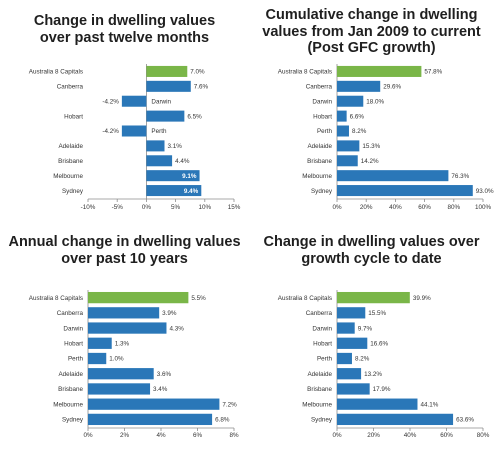 This screenshot has height=451, width=498. What do you see at coordinates (371, 146) in the screenshot?
I see `value-label: 15.3%` at bounding box center [371, 146].